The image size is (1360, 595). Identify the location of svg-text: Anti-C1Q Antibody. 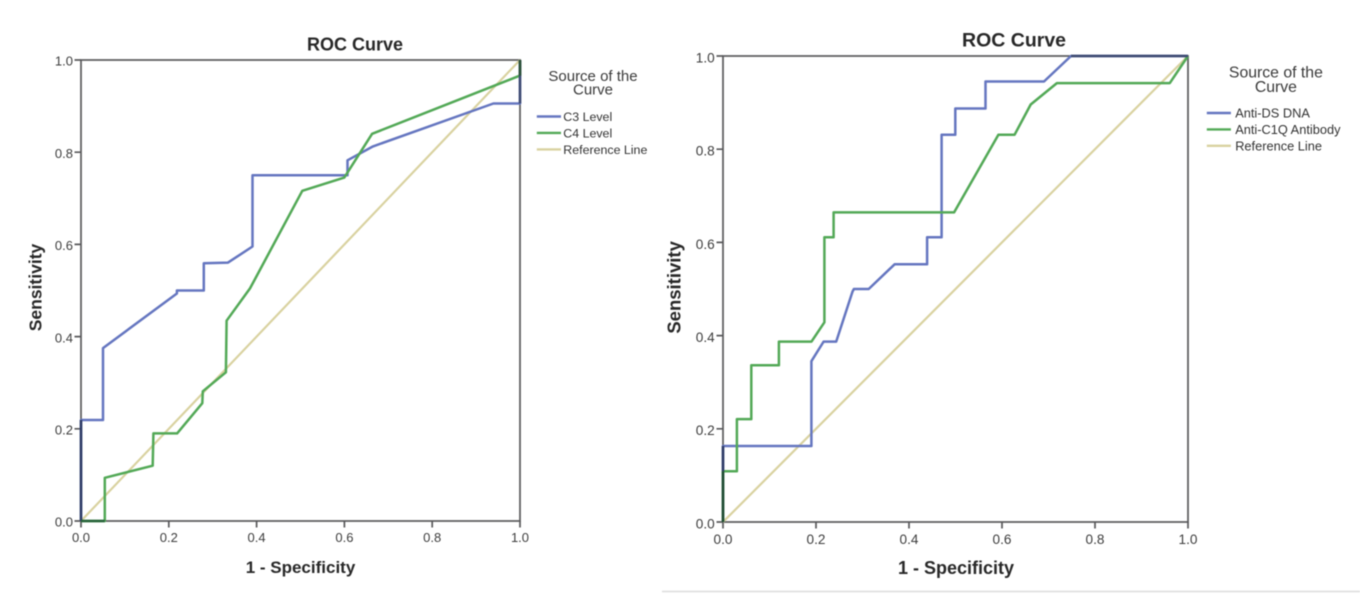
(1288, 129).